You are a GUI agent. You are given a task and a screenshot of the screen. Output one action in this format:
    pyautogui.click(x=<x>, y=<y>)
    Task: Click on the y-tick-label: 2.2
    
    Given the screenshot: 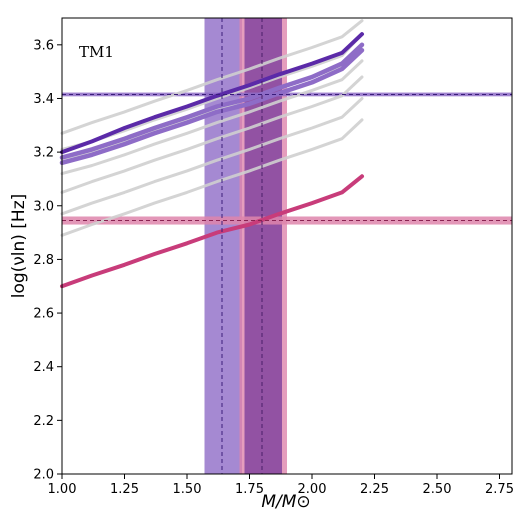 What is the action you would take?
    pyautogui.click(x=43, y=421)
    